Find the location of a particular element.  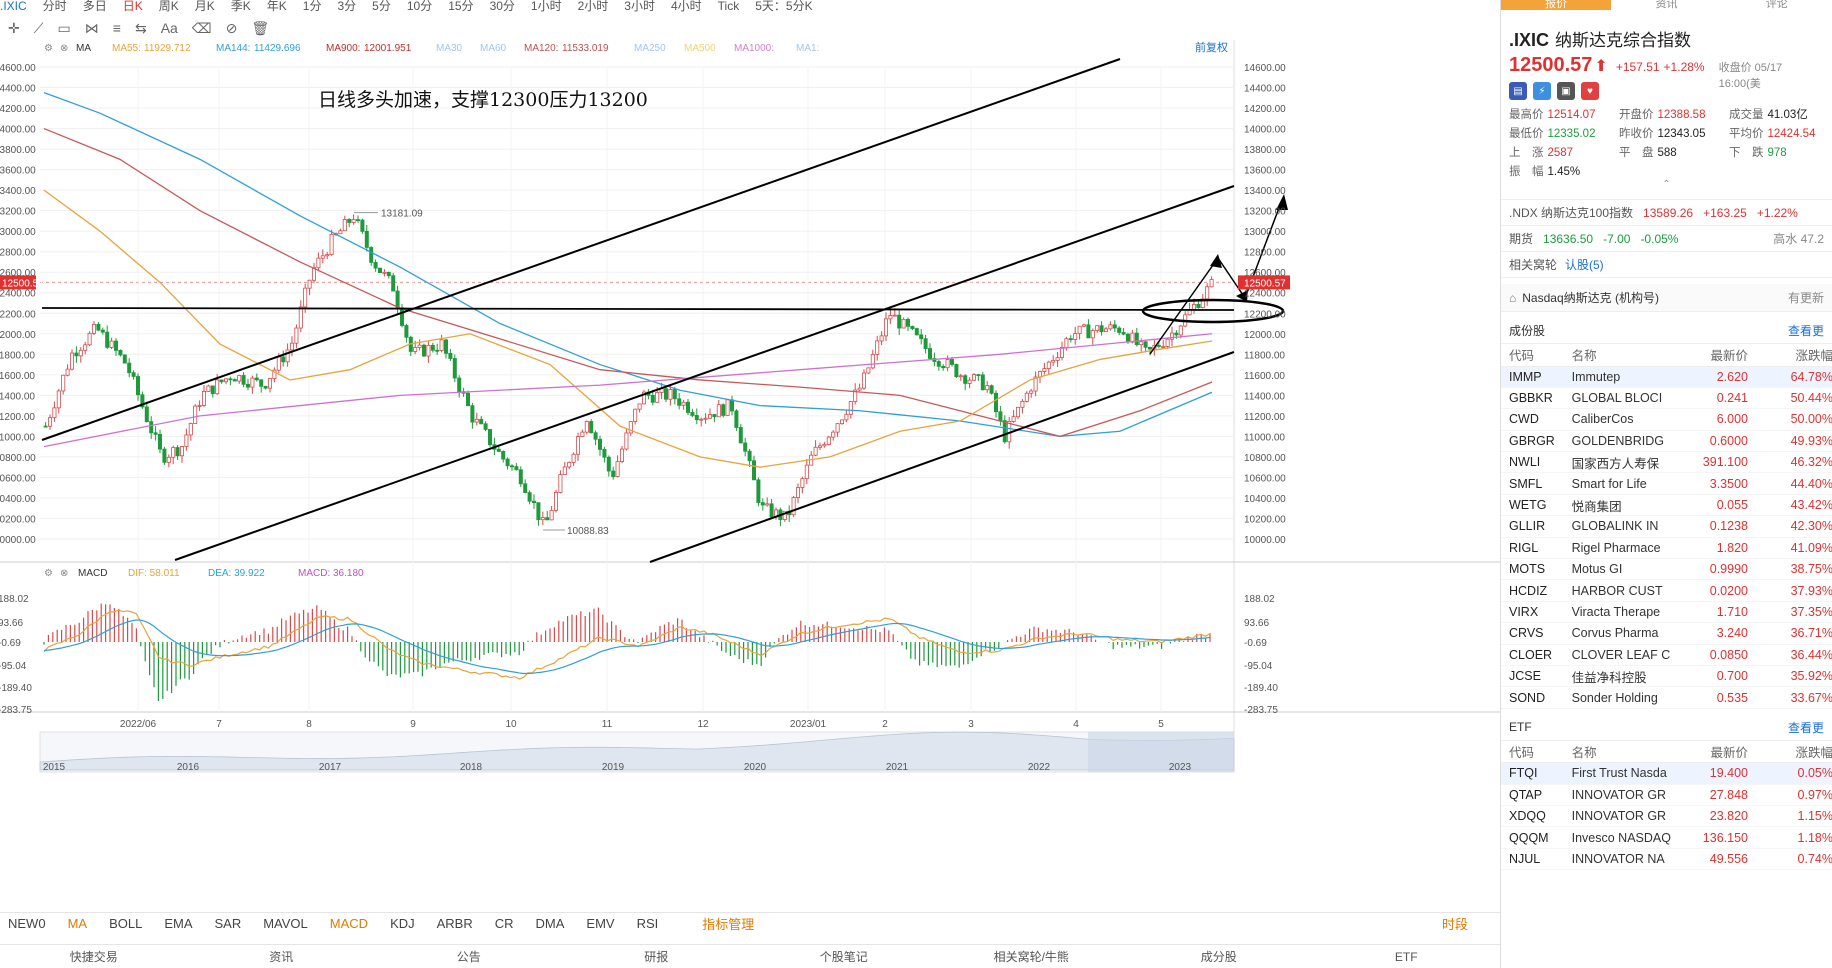

trash-icon: 🗑 is located at coordinates (260, 27).